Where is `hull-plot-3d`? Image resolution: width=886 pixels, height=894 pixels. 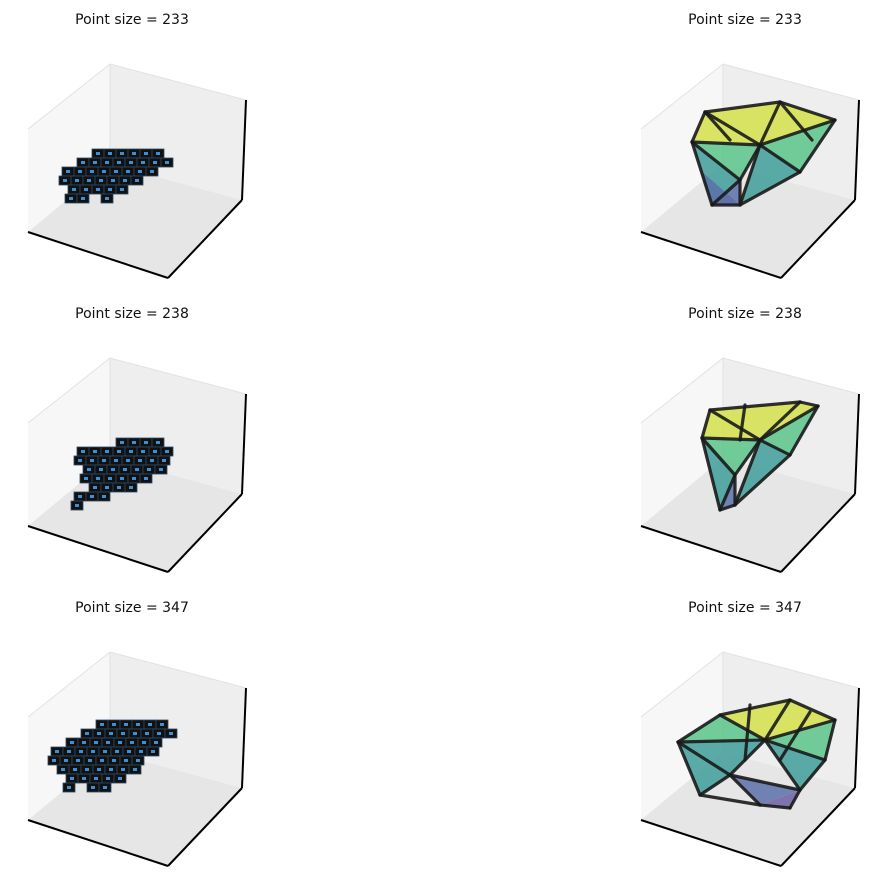 hull-plot-3d is located at coordinates (750, 465).